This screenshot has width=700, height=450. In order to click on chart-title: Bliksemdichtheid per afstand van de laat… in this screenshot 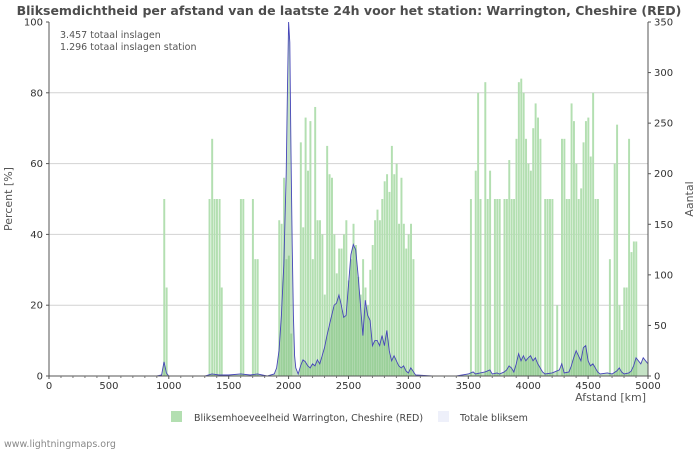, I will do `click(349, 10)`.